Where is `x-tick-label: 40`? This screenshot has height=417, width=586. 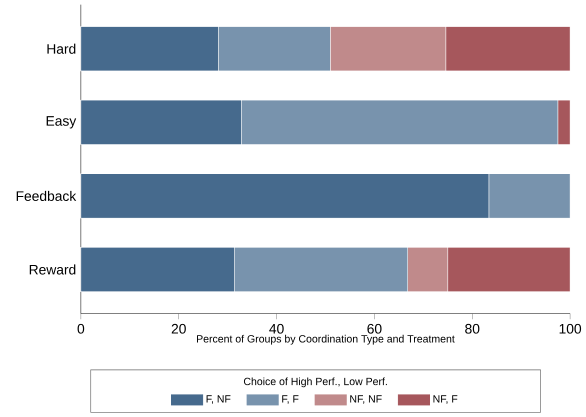 x-tick-label: 40 is located at coordinates (276, 329).